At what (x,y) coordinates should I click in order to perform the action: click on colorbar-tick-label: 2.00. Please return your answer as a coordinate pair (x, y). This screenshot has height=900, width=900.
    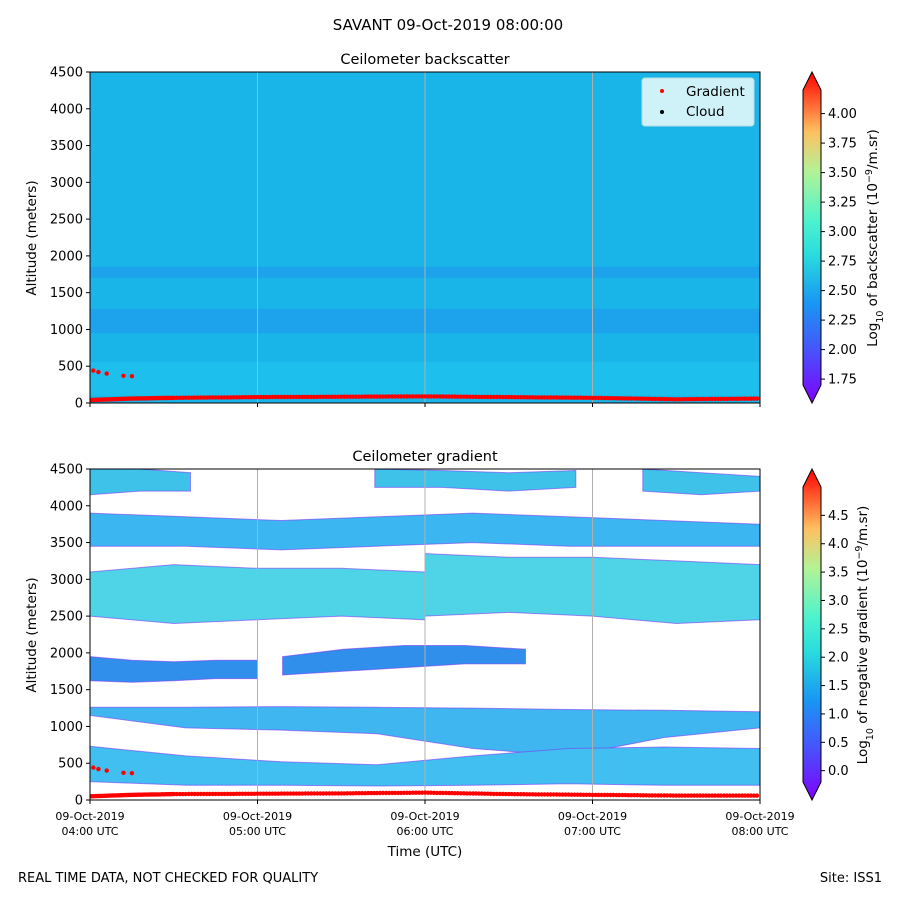
    Looking at the image, I should click on (842, 350).